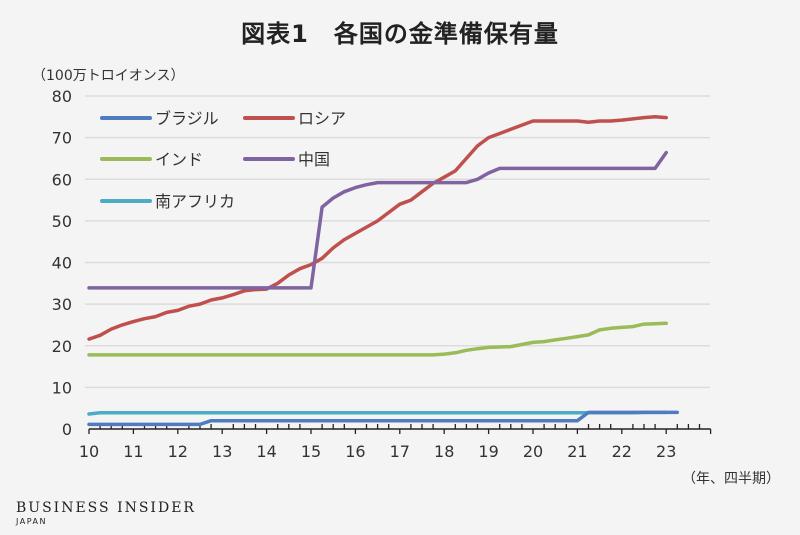  What do you see at coordinates (311, 451) in the screenshot?
I see `x-tick-label: 15` at bounding box center [311, 451].